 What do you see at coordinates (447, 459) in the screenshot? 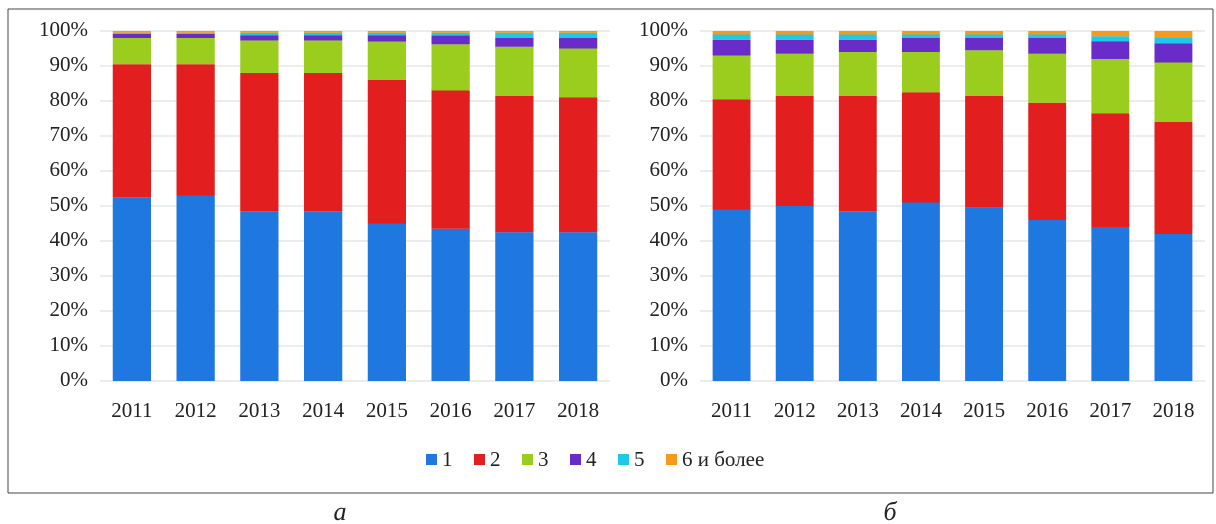
I see `legend-label: 1` at bounding box center [447, 459].